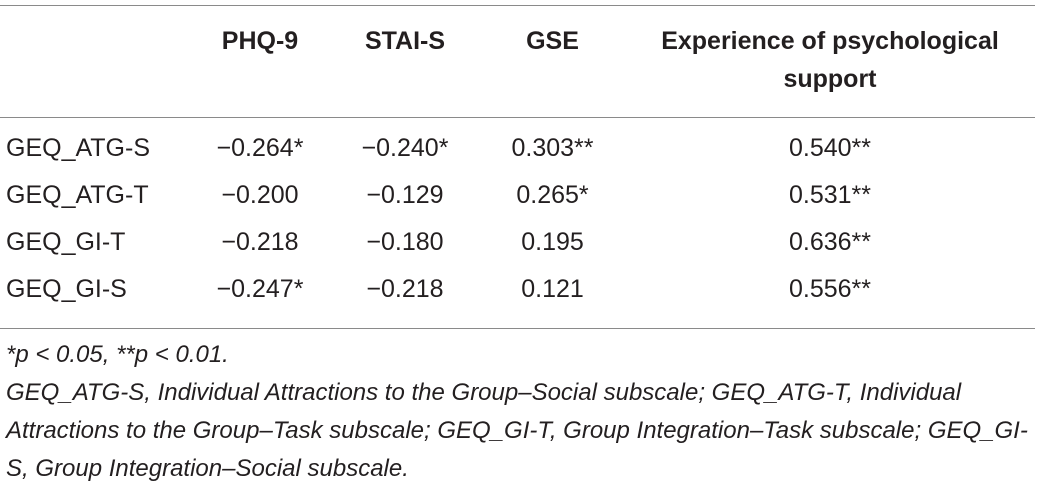  What do you see at coordinates (260, 148) in the screenshot?
I see `table-cell: −0.264*` at bounding box center [260, 148].